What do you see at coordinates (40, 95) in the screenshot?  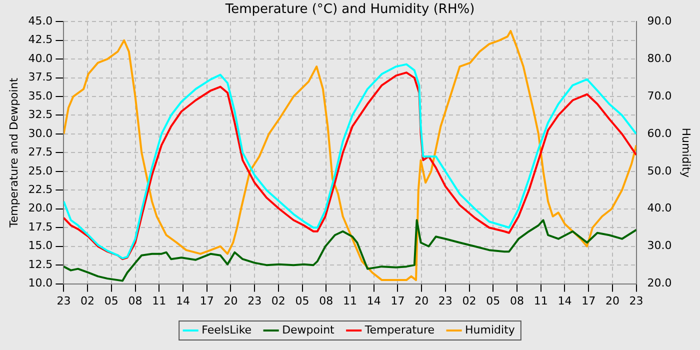 I see `y-tick-label: 35.0` at bounding box center [40, 95].